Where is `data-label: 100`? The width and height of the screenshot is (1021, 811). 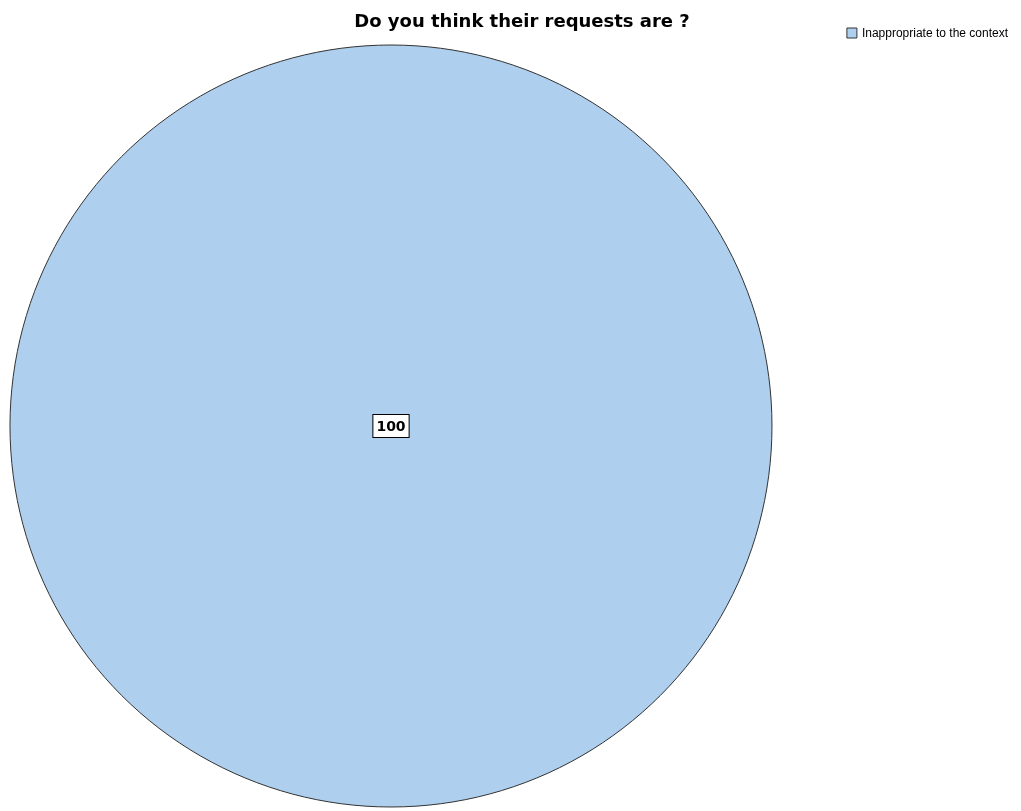 data-label: 100 is located at coordinates (391, 426).